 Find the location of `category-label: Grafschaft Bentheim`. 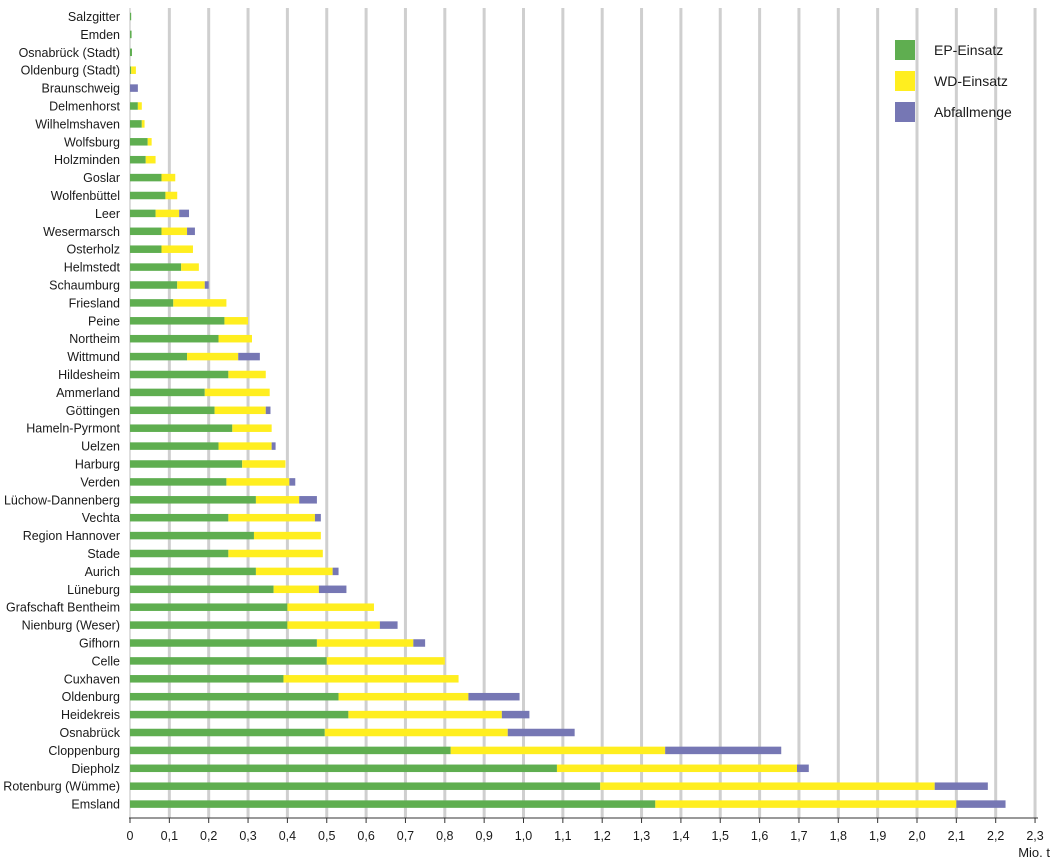

category-label: Grafschaft Bentheim is located at coordinates (63, 608).